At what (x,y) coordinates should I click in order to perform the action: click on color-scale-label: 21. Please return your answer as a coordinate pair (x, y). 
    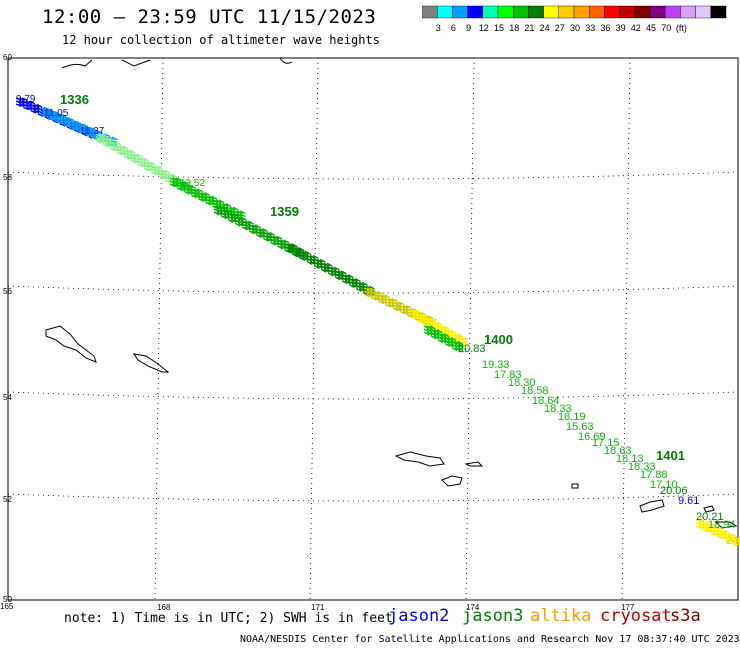
    Looking at the image, I should click on (529, 28).